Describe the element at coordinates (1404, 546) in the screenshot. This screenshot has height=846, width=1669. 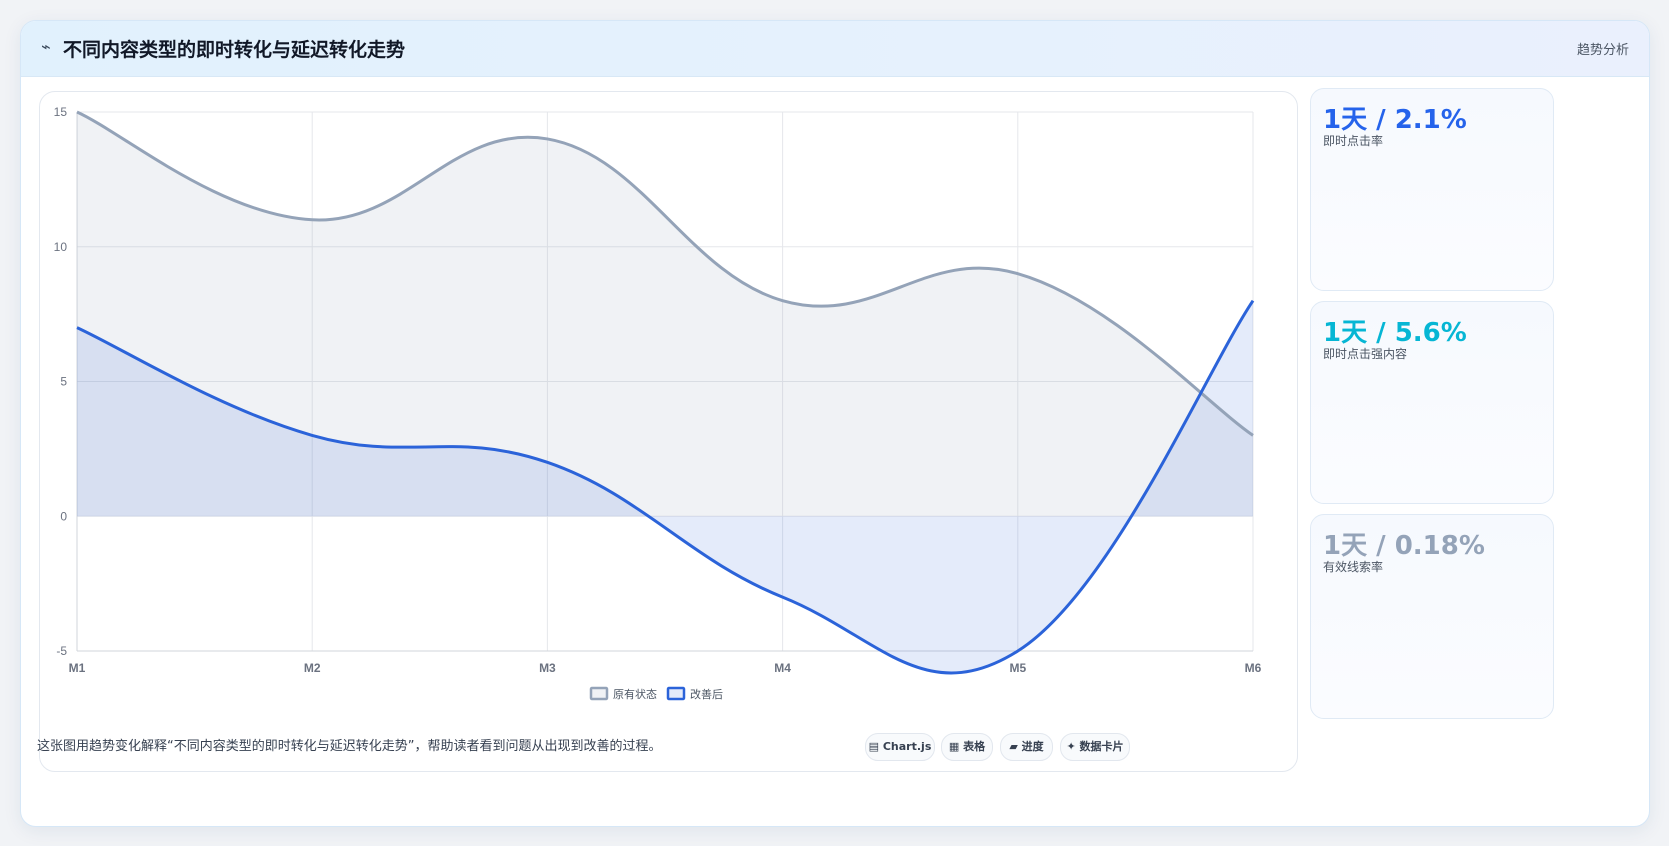
I see `kpi-value: 1天 / 0.18%` at that location.